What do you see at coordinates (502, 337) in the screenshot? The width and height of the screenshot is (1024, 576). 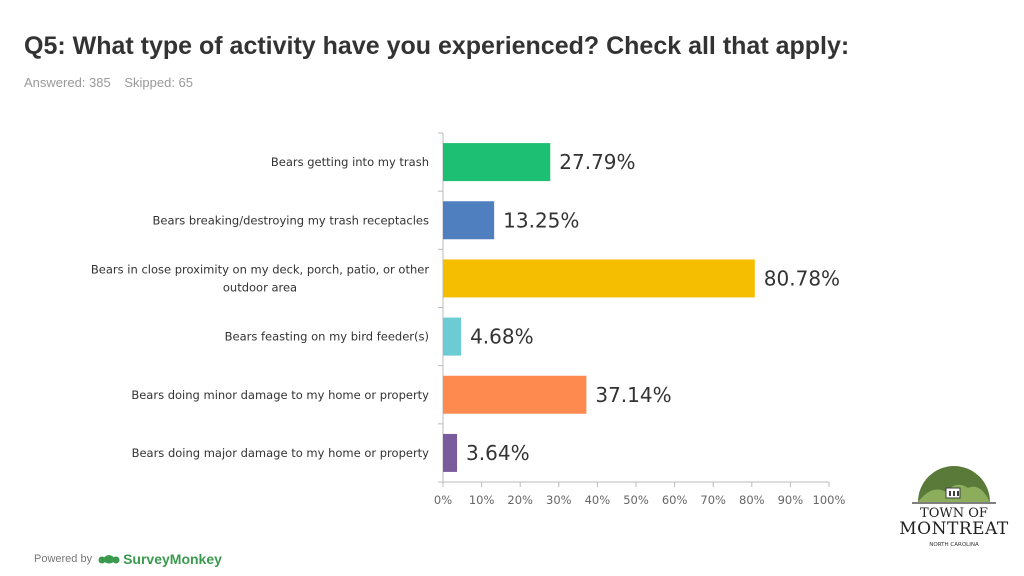 I see `bar-value-label: 4.68%` at bounding box center [502, 337].